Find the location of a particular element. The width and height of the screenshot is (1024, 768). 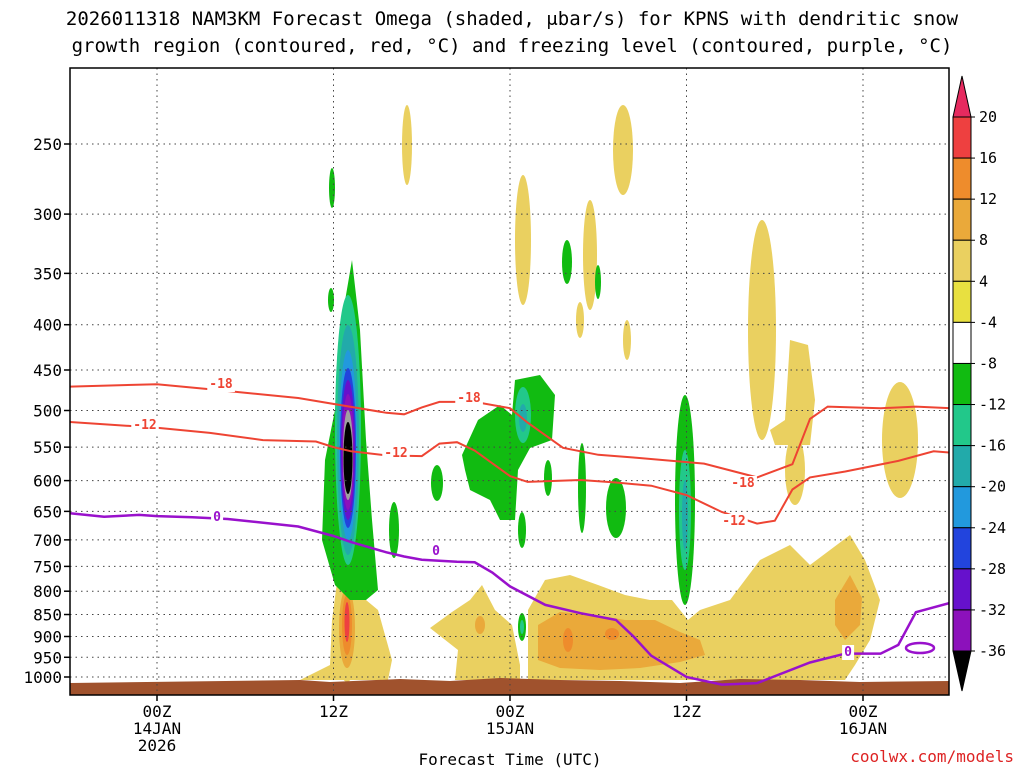

freezing-level-closed-contour is located at coordinates (920, 648).